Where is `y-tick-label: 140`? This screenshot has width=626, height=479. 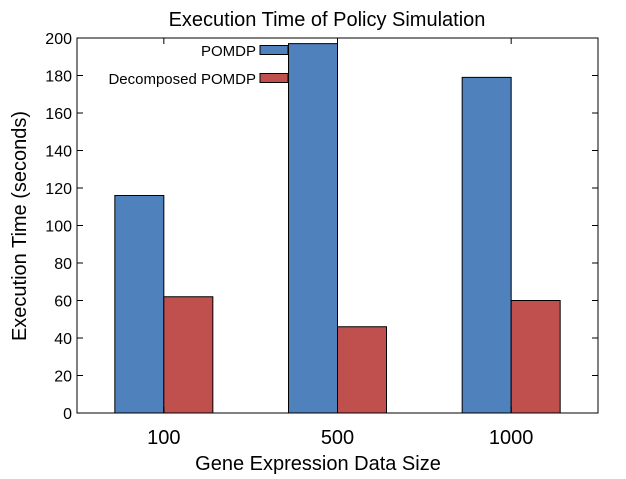 y-tick-label: 140 is located at coordinates (58, 152).